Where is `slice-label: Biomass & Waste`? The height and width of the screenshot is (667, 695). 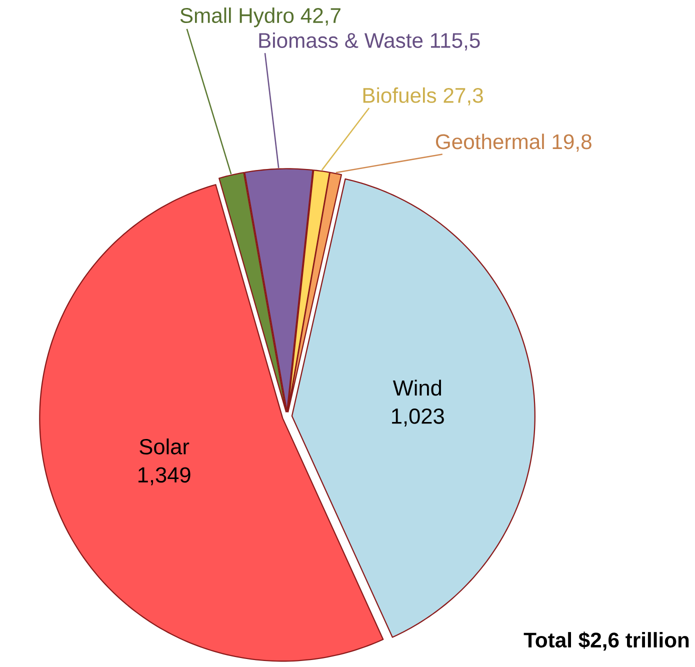
slice-label: Biomass & Waste is located at coordinates (341, 40).